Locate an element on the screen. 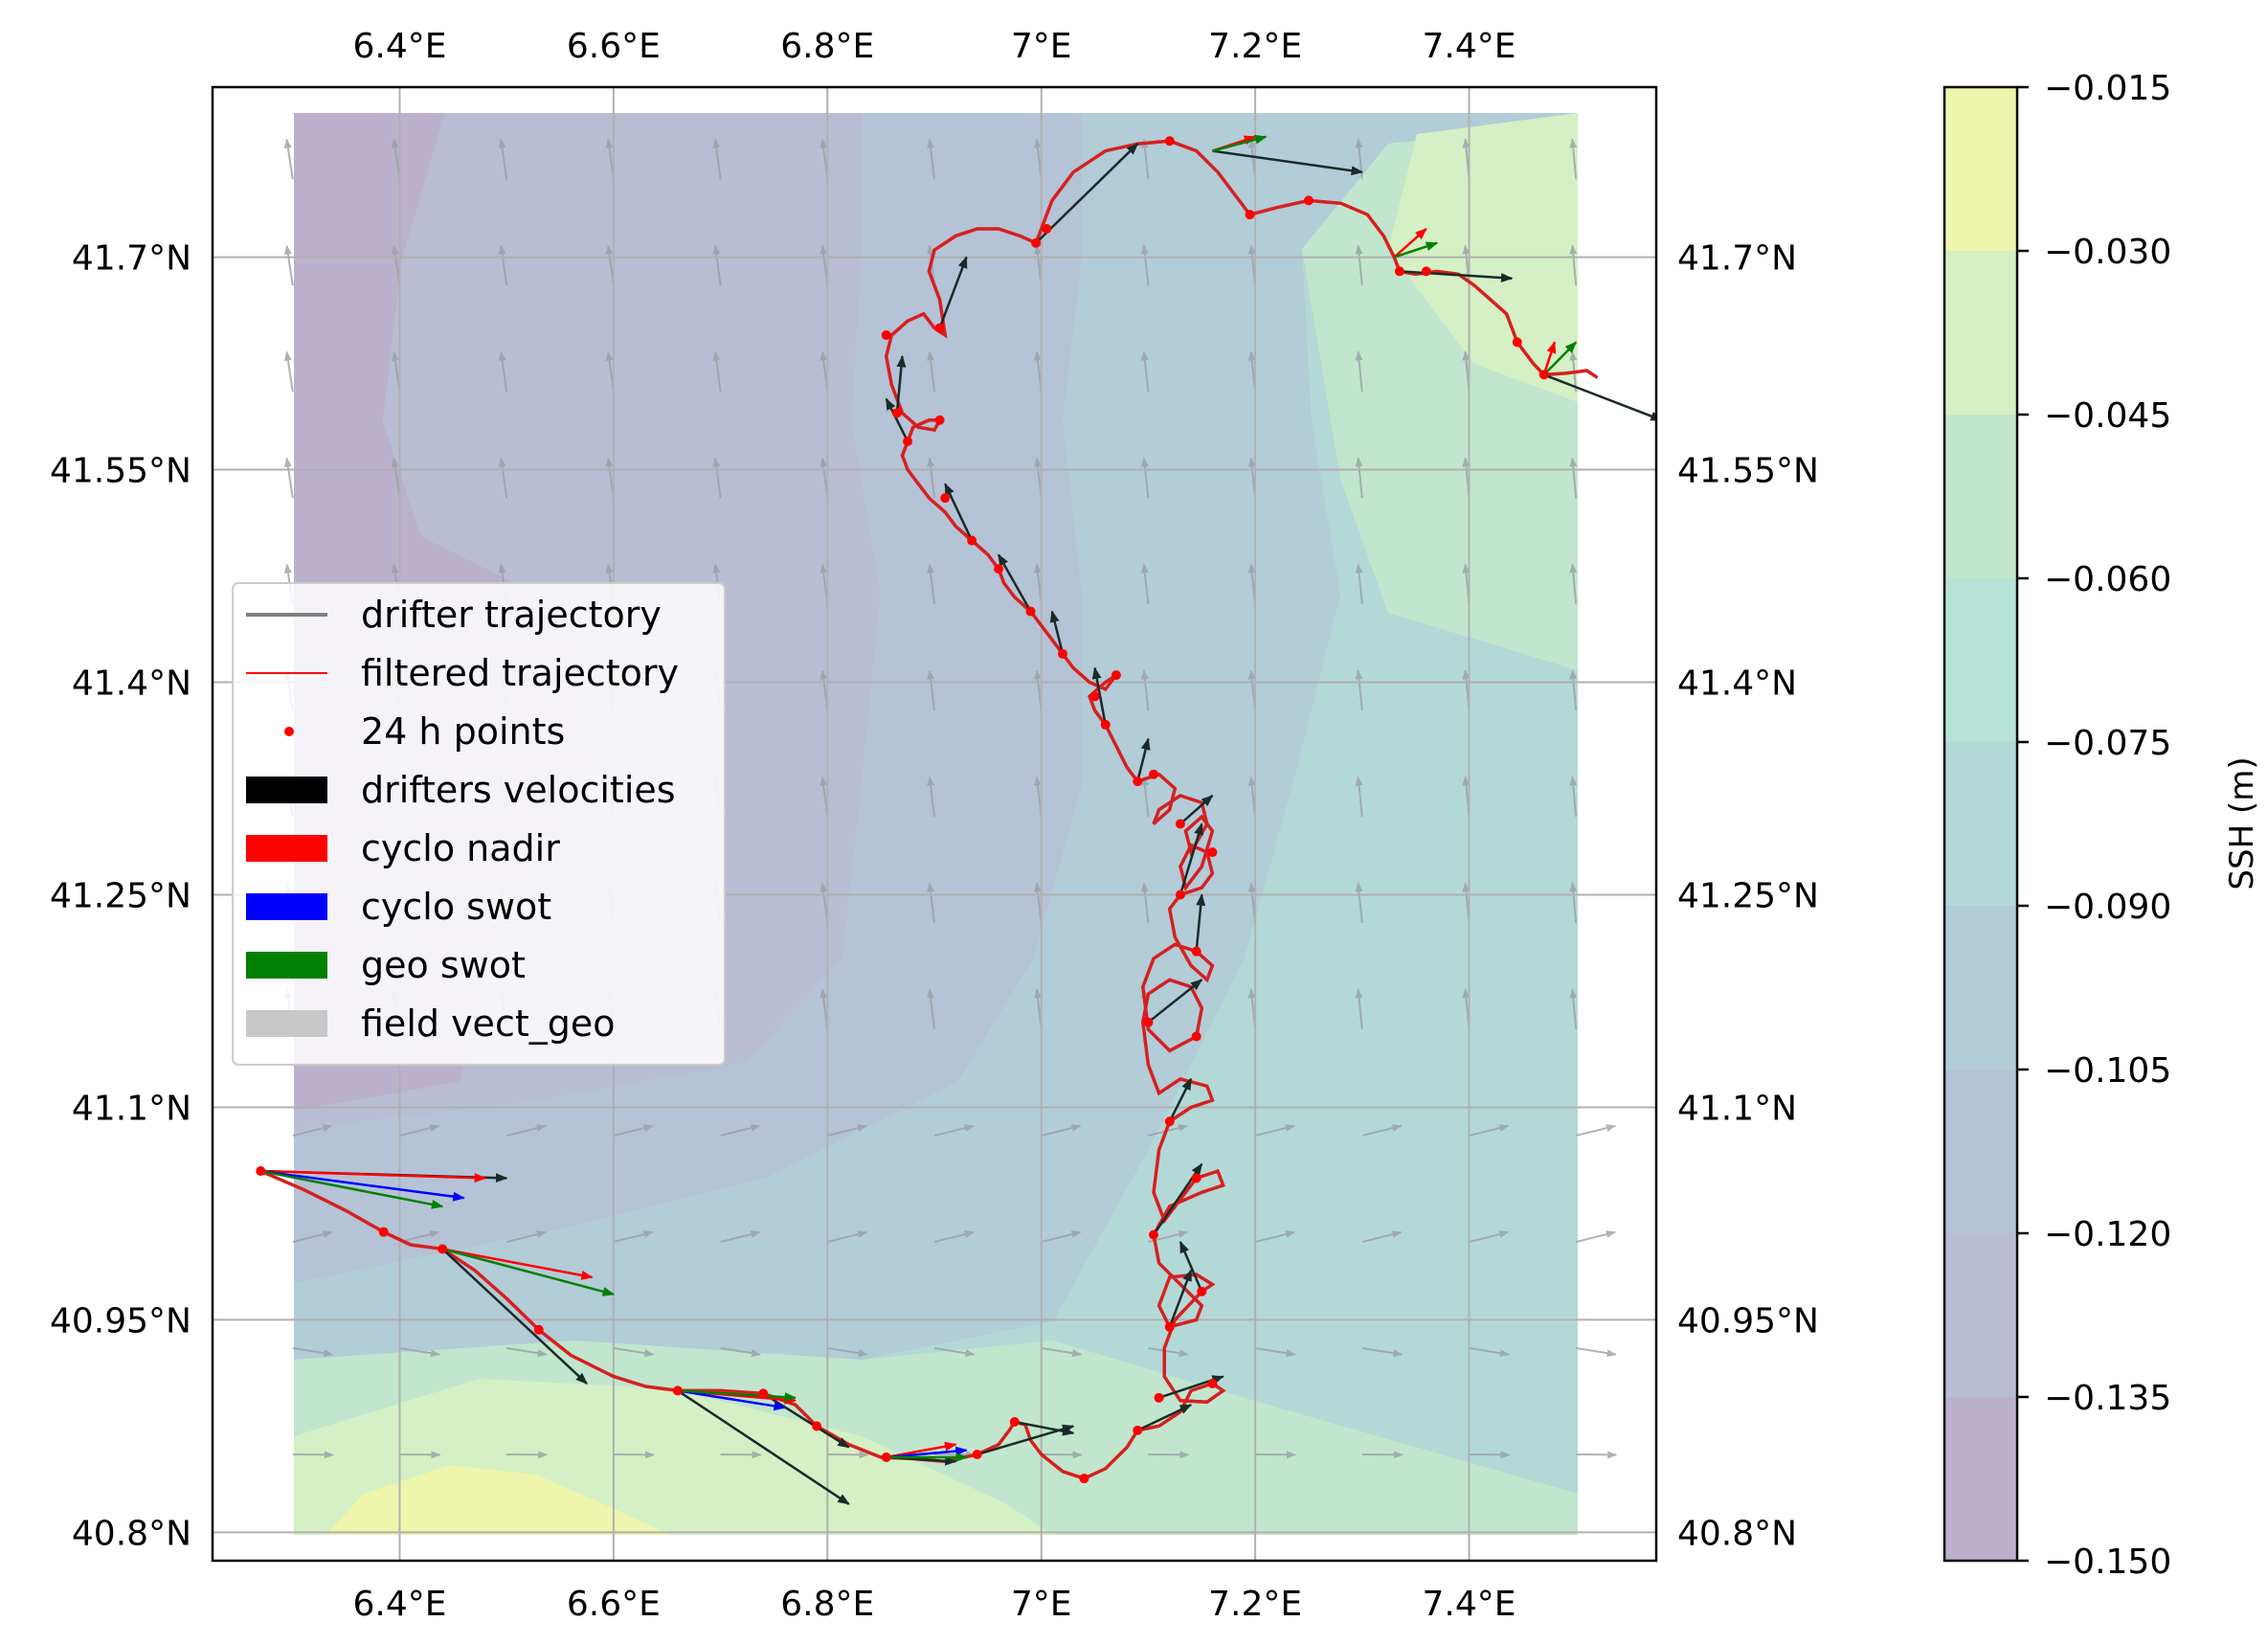 This screenshot has height=1644, width=2268. colorbar-tick-label: −0.120 is located at coordinates (2107, 1234).